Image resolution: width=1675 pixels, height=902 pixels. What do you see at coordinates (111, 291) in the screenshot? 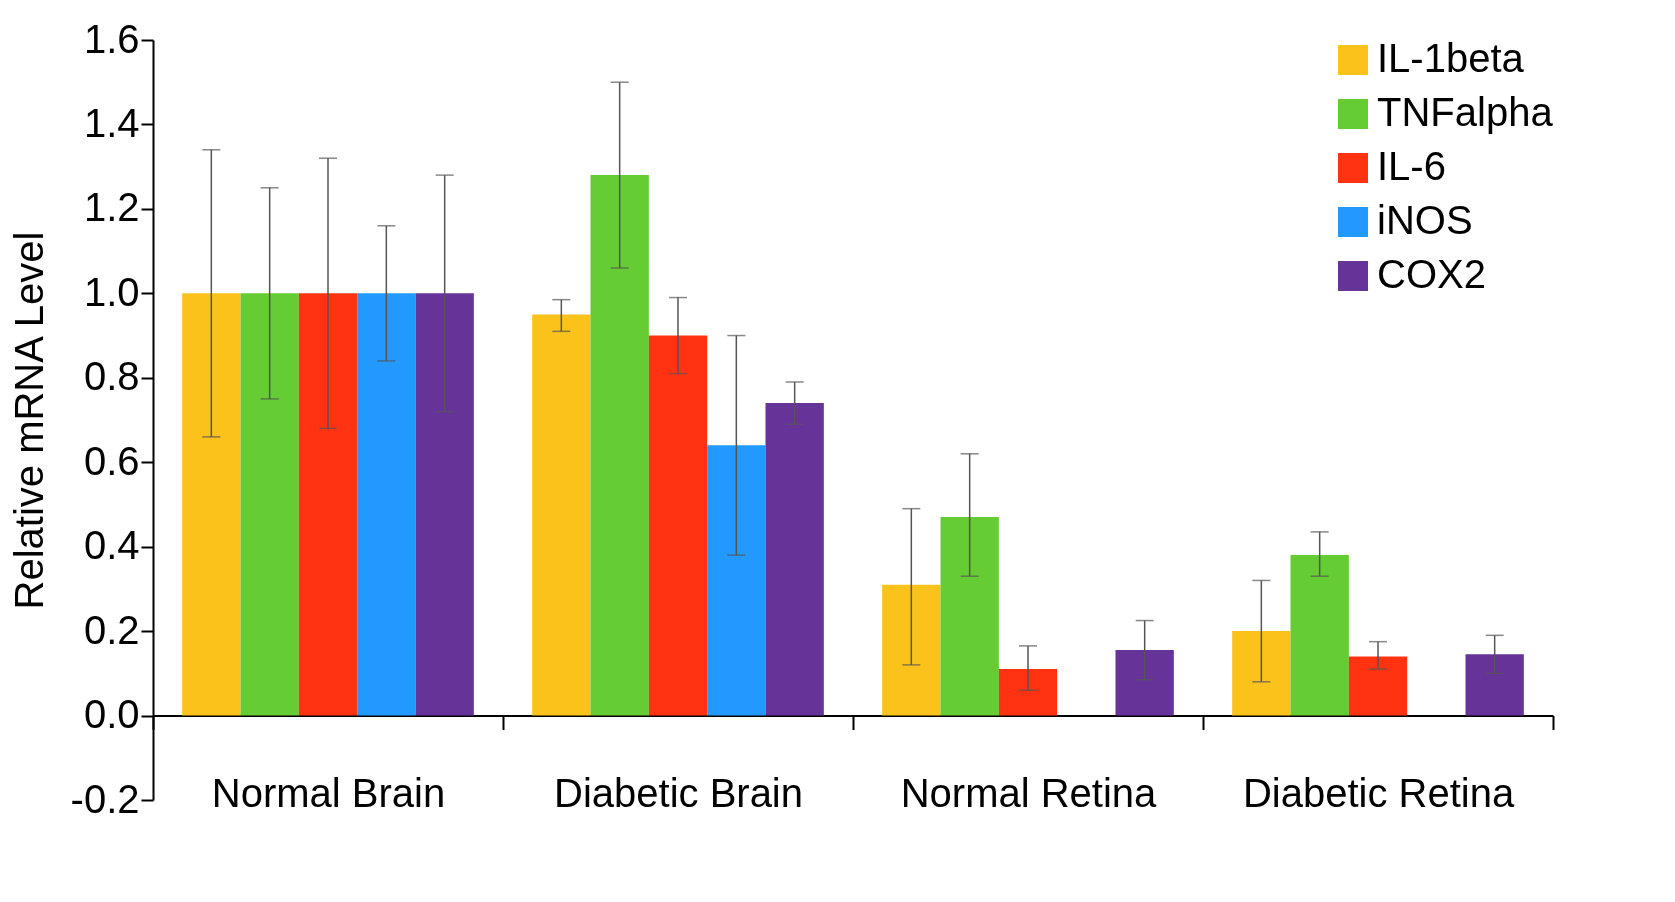
I see `y-tick-label: 1.0` at bounding box center [111, 291].